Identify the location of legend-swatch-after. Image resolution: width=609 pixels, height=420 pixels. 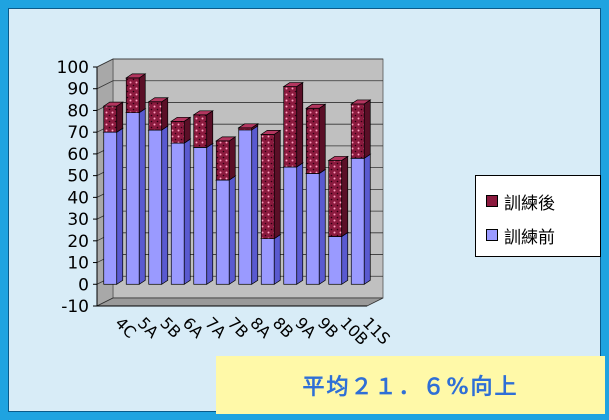
(492, 201).